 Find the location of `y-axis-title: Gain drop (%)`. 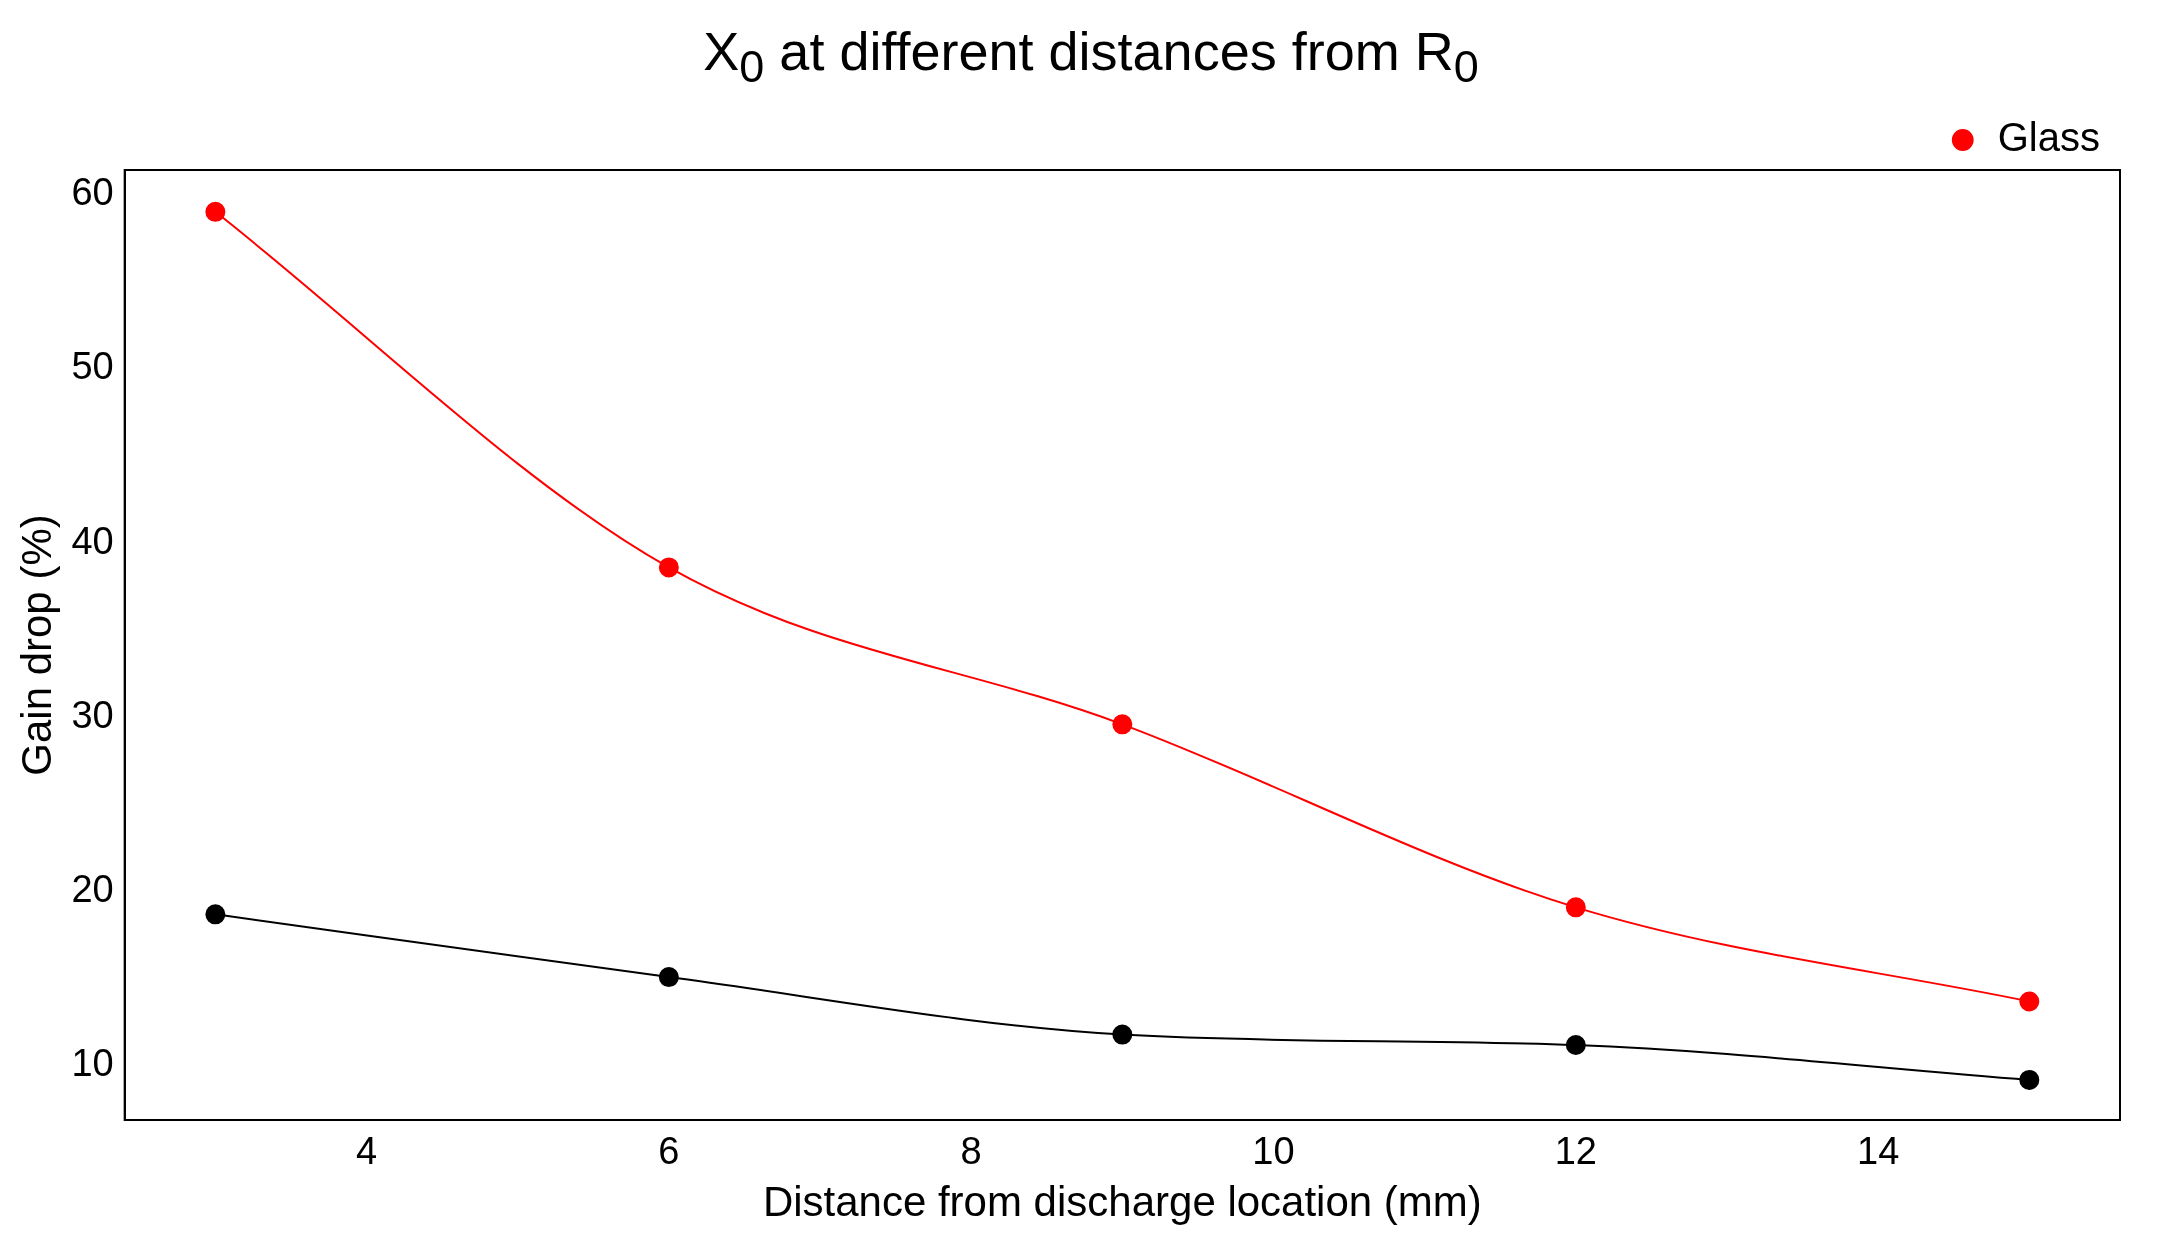

y-axis-title: Gain drop (%) is located at coordinates (36, 645).